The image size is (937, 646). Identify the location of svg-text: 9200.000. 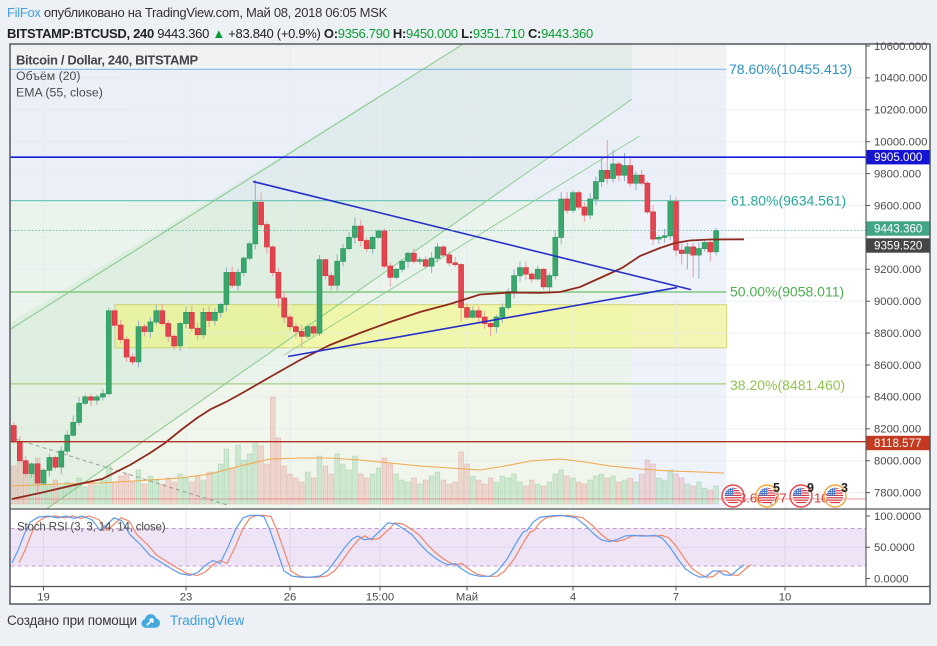
(897, 270).